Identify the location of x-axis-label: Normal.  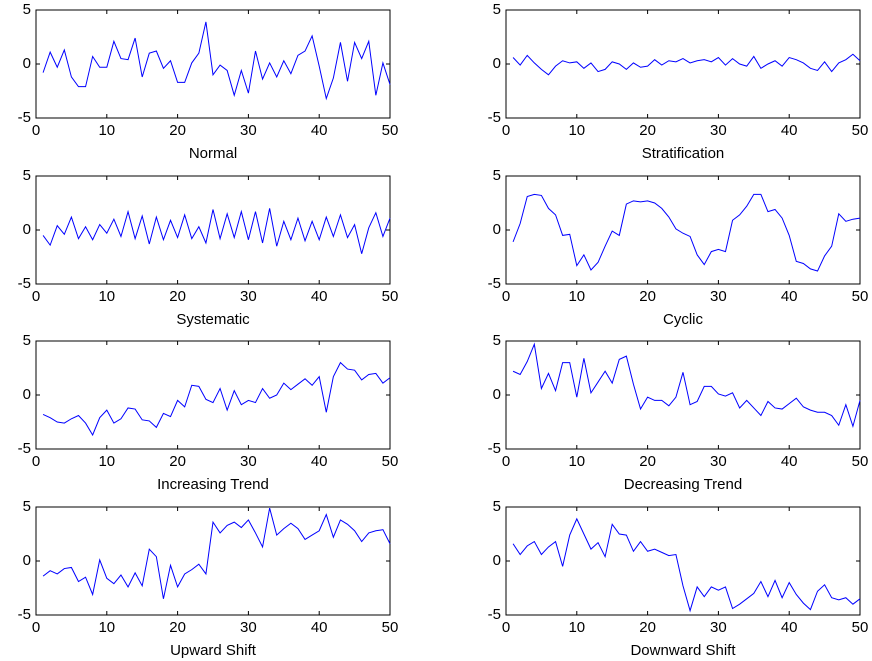
(213, 153).